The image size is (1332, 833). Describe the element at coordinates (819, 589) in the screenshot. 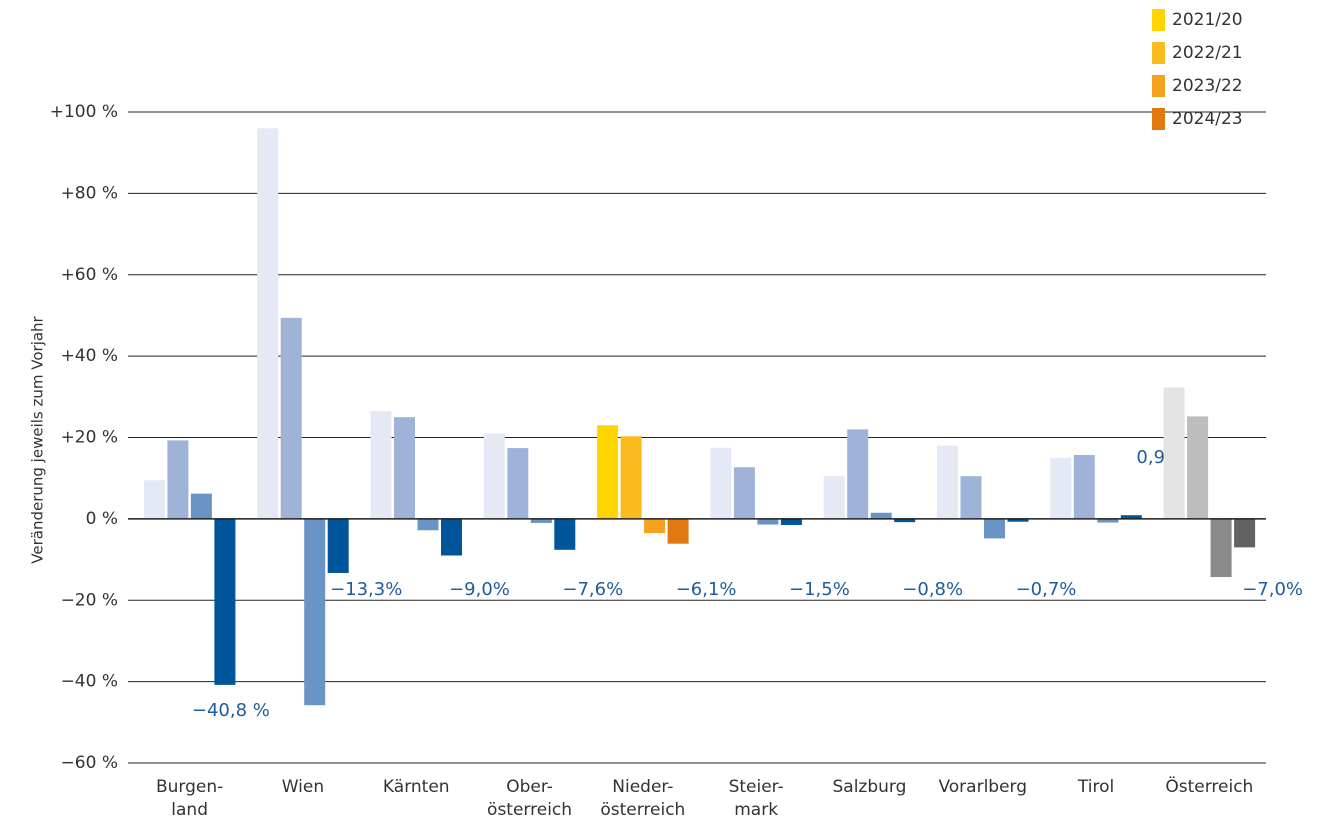

I see `value-label: −1,5%` at that location.